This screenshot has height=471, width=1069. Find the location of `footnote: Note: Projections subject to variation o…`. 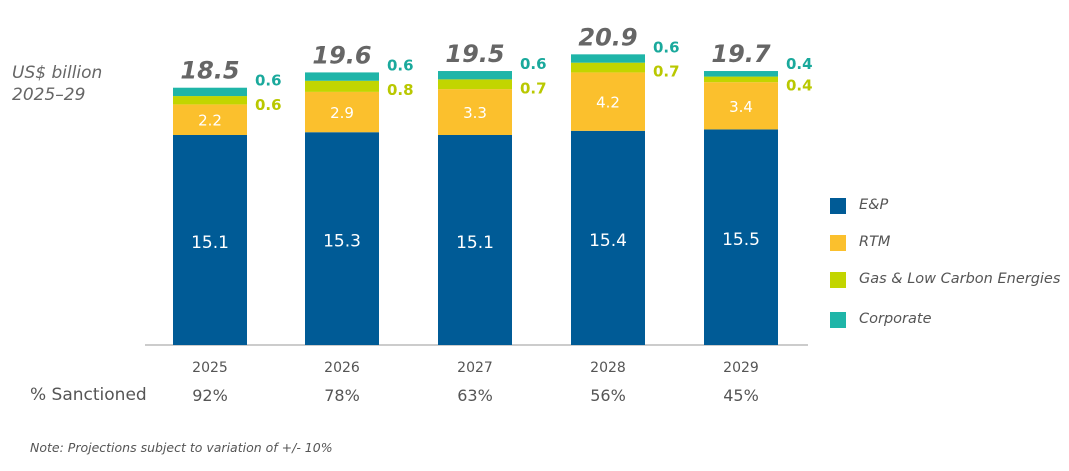

footnote: Note: Projections subject to variation o… is located at coordinates (181, 447).